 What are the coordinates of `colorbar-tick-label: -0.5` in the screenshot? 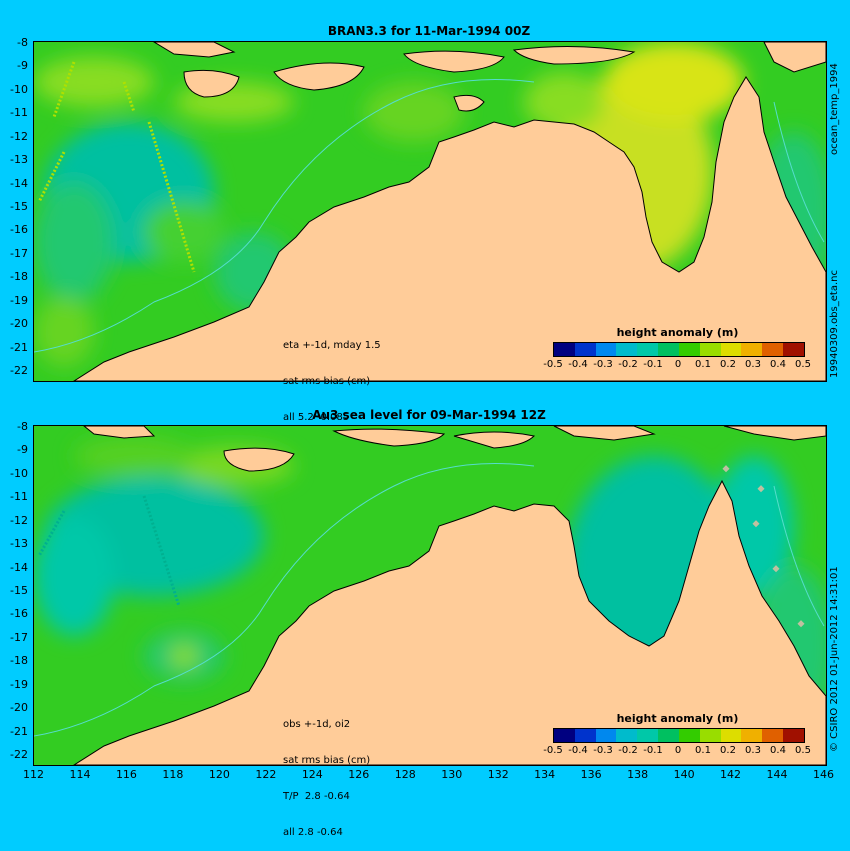 It's located at (553, 750).